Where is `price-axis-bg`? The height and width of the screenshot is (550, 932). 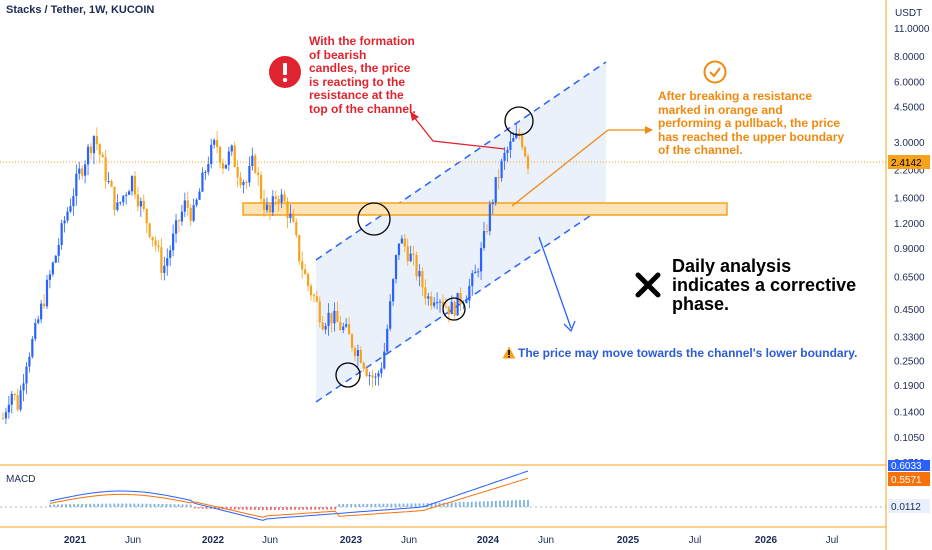 price-axis-bg is located at coordinates (909, 275).